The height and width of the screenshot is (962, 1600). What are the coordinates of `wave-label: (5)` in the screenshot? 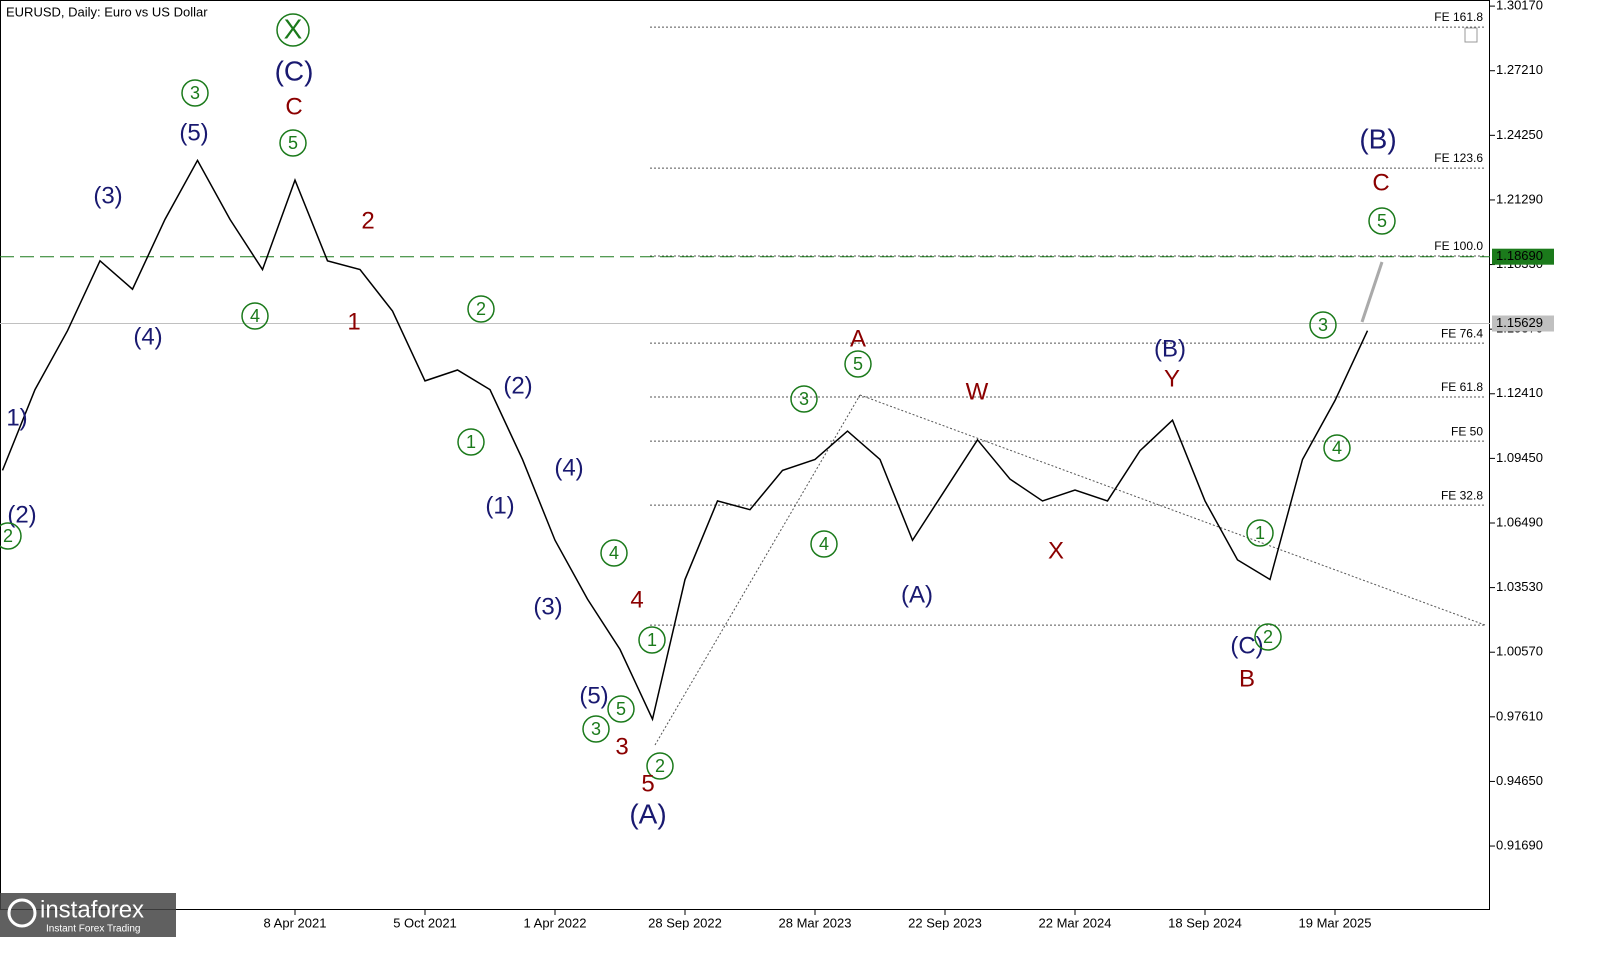 It's located at (593, 695).